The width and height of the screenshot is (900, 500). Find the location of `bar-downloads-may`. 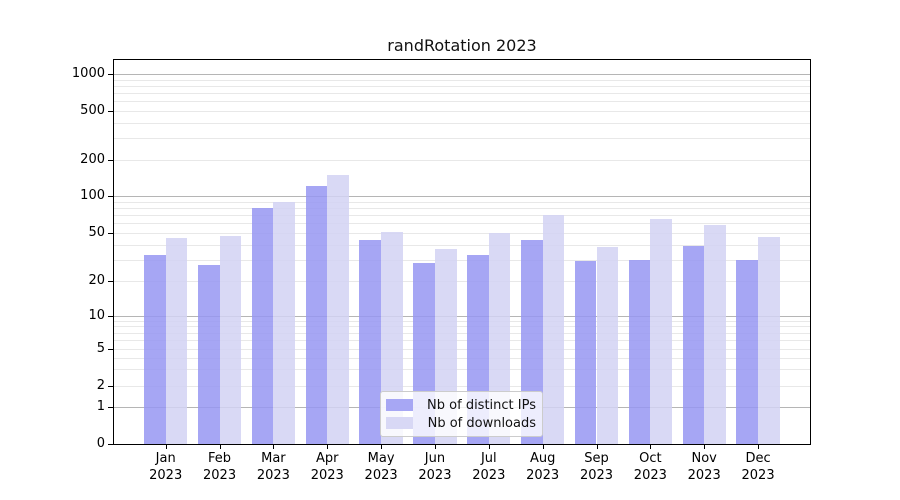

bar-downloads-may is located at coordinates (392, 337).